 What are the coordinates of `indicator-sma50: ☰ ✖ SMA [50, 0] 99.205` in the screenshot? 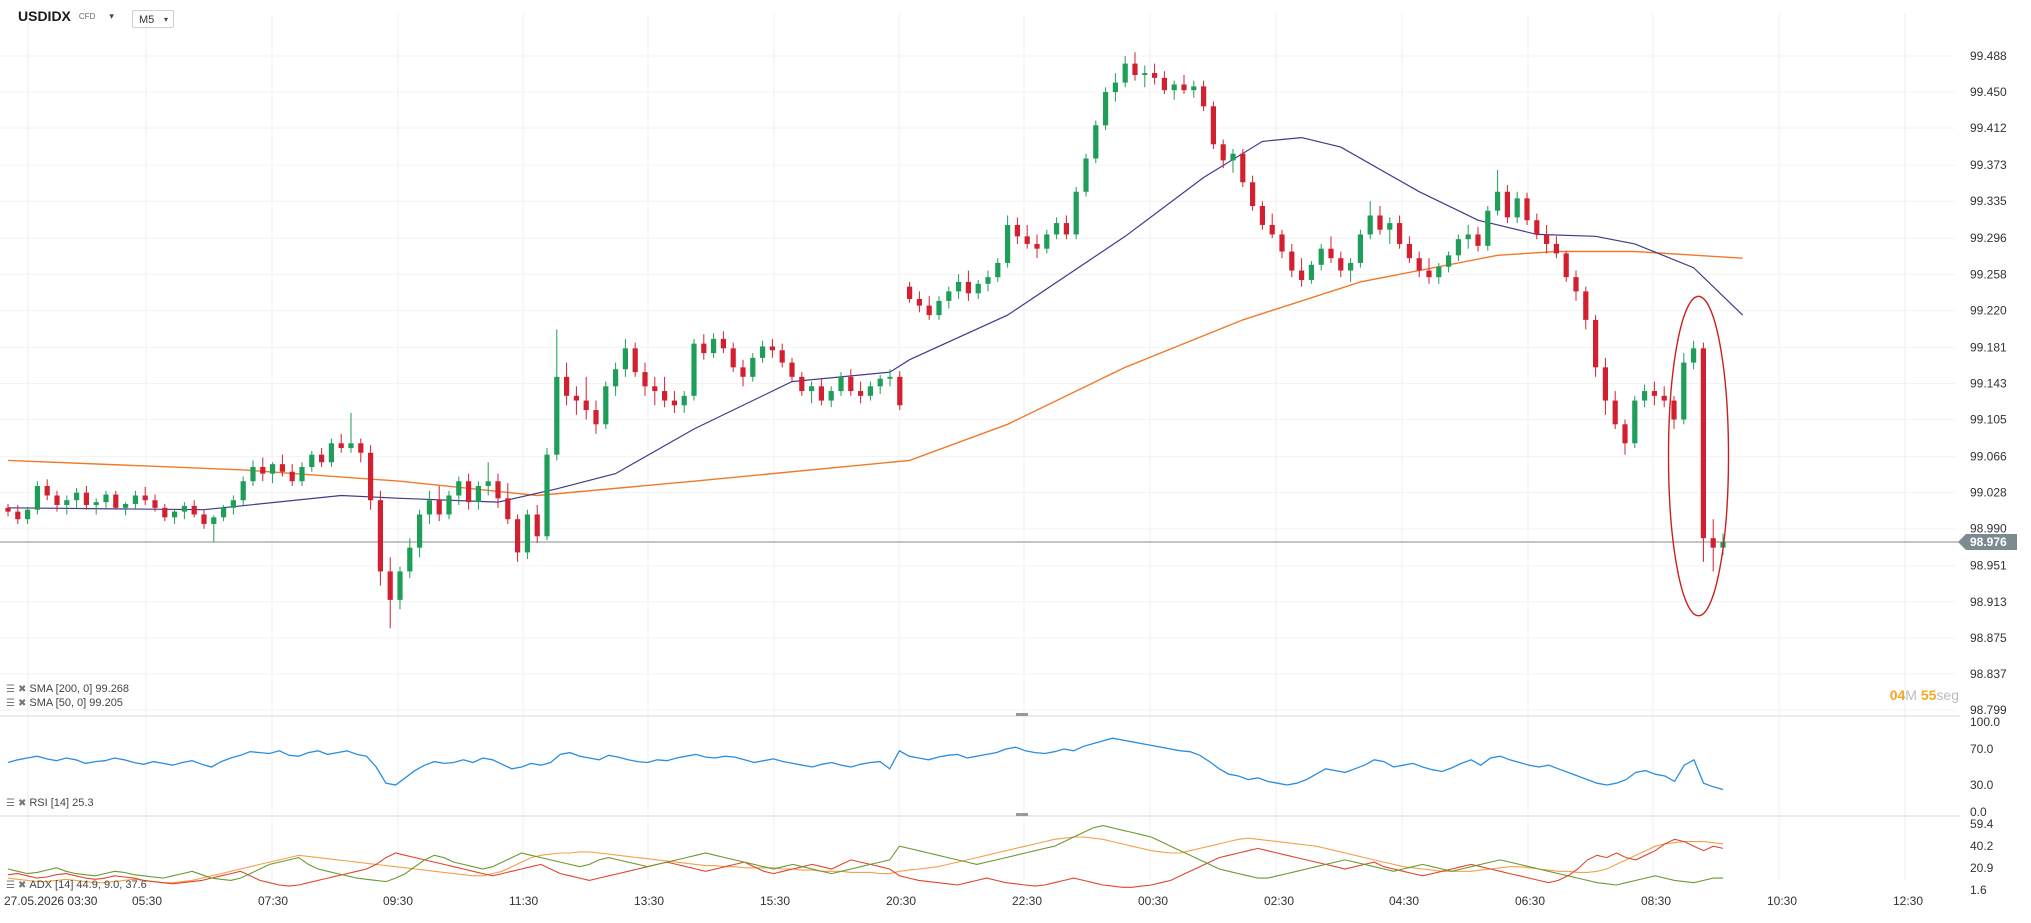 It's located at (64, 703).